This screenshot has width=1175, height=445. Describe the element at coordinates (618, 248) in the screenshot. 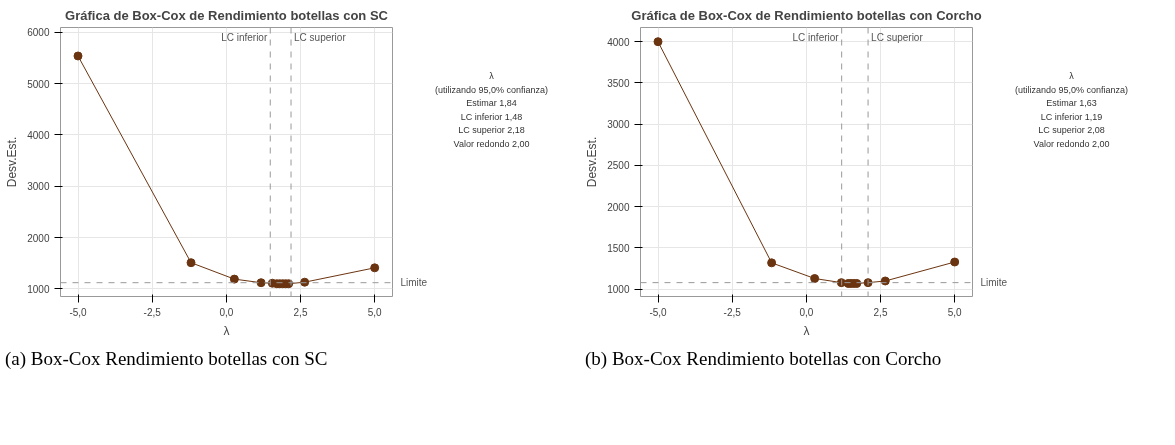

I see `y-tick-label: 1500` at that location.